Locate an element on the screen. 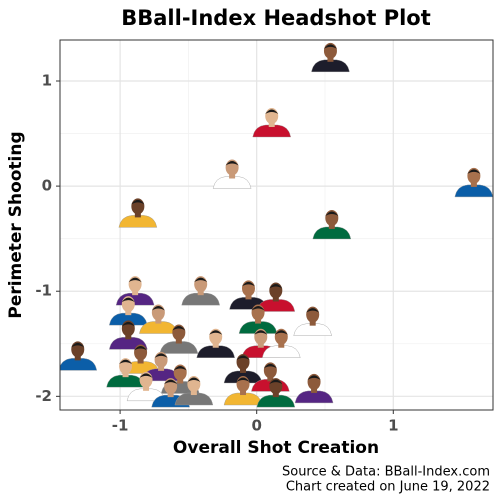 Image resolution: width=503 pixels, height=500 pixels. x-tick-label: 1 is located at coordinates (393, 426).